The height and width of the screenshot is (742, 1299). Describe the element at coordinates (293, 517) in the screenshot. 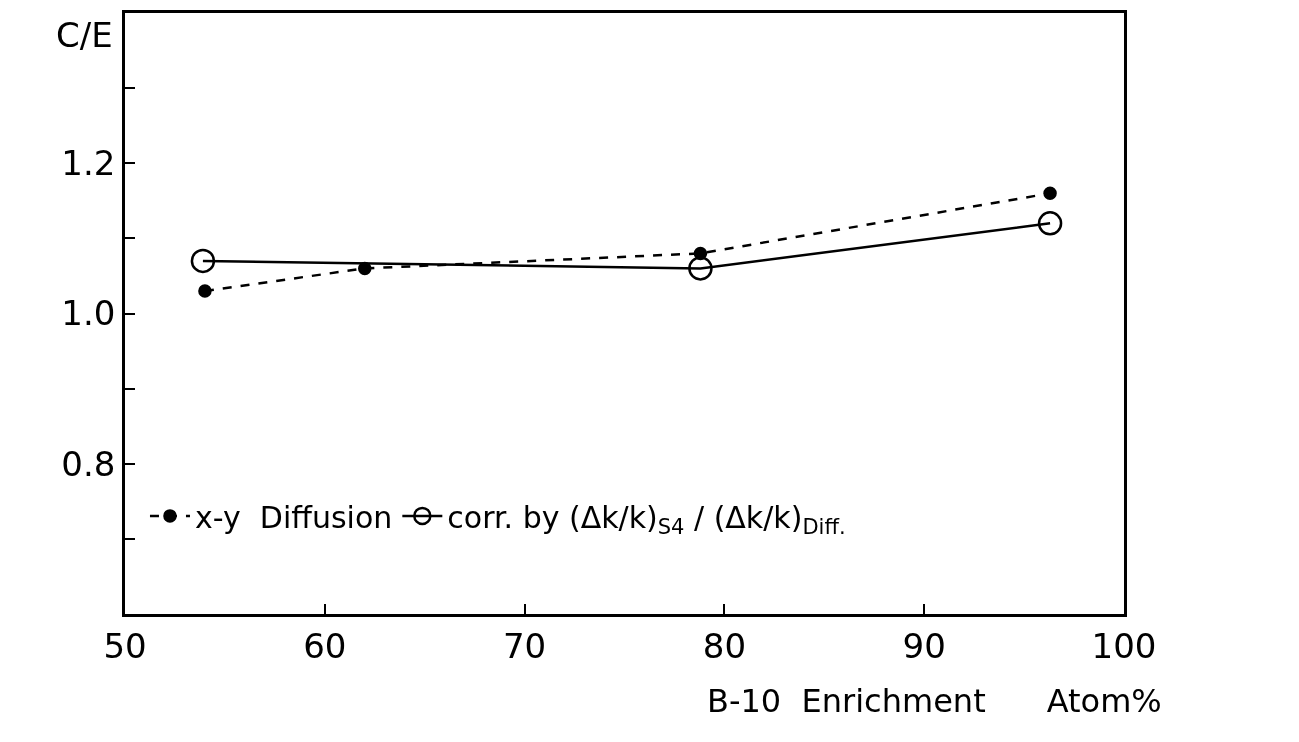

I see `legend-label: x-y Diffusion` at that location.